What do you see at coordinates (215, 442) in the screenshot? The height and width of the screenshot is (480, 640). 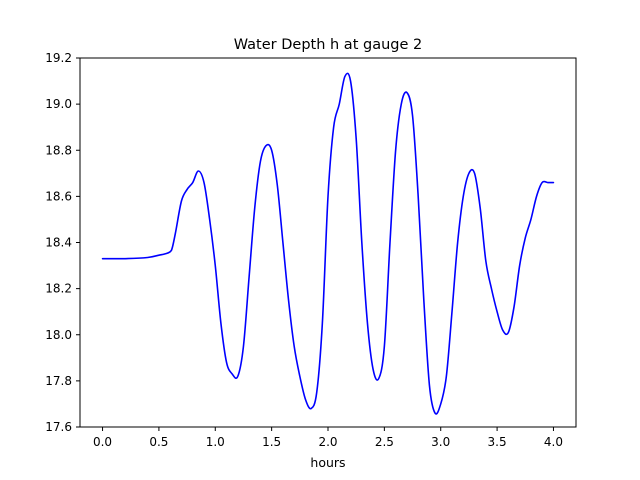 I see `x-tick-label: 1.0` at bounding box center [215, 442].